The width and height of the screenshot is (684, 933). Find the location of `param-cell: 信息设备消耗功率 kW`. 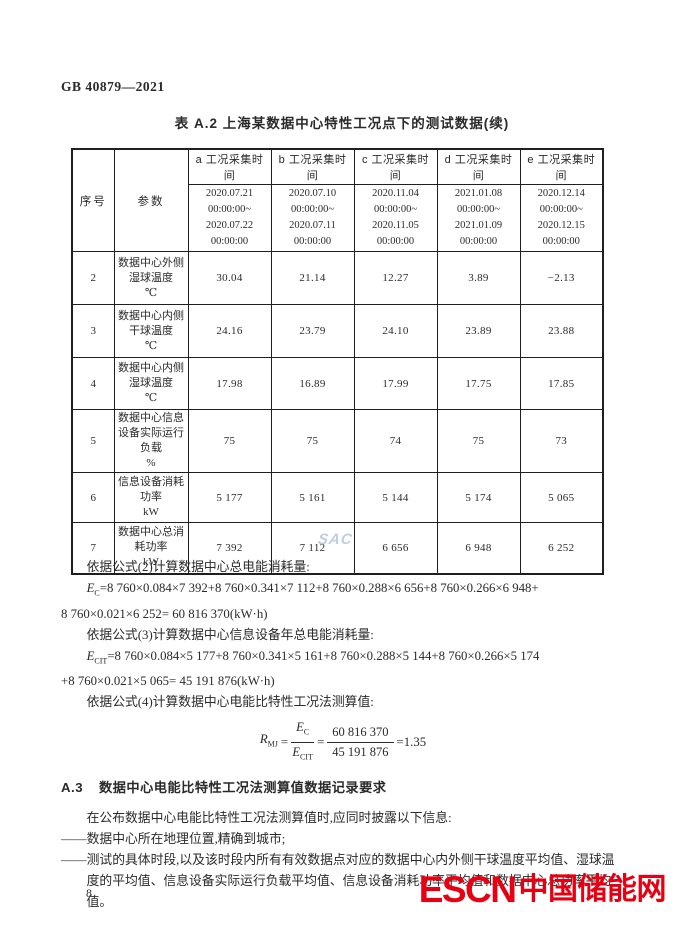

param-cell: 信息设备消耗功率 kW is located at coordinates (151, 497).